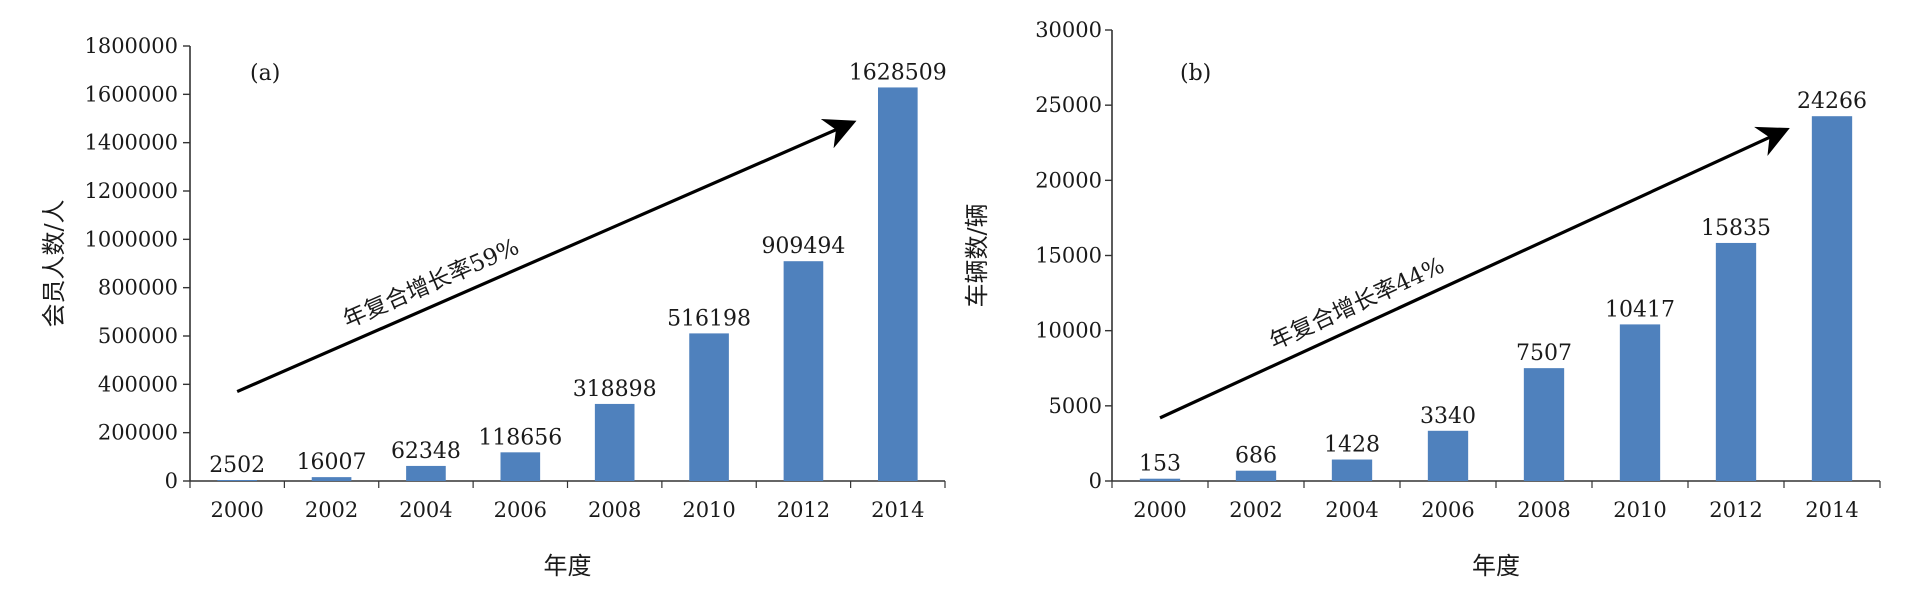 The width and height of the screenshot is (1920, 604). I want to click on chart-b-x-tick-label: 2002, so click(1255, 510).